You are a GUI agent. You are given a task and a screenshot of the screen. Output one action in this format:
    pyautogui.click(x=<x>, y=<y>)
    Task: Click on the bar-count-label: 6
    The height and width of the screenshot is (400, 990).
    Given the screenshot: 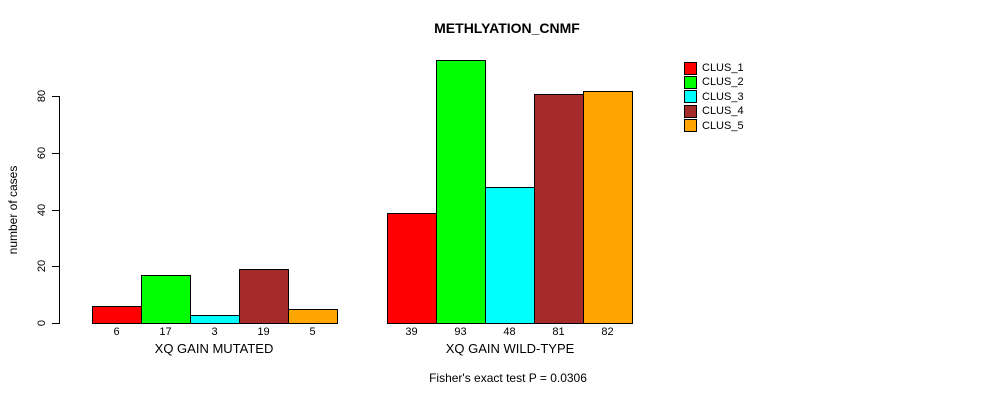 What is the action you would take?
    pyautogui.click(x=116, y=332)
    